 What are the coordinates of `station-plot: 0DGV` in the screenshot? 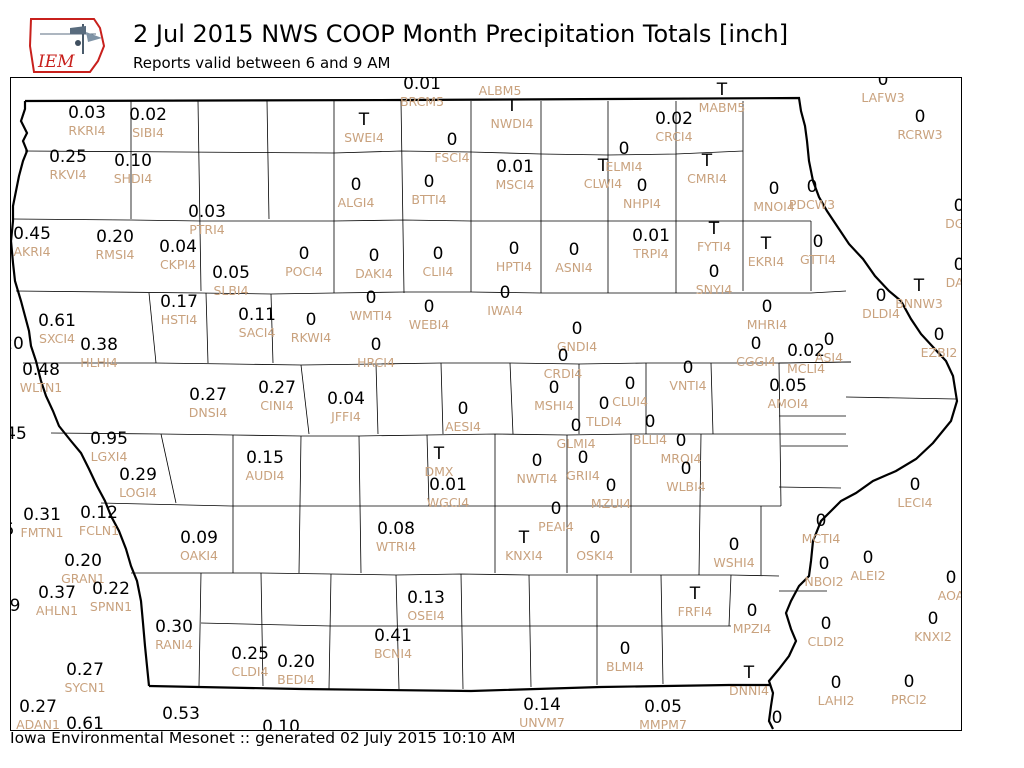 It's located at (953, 213).